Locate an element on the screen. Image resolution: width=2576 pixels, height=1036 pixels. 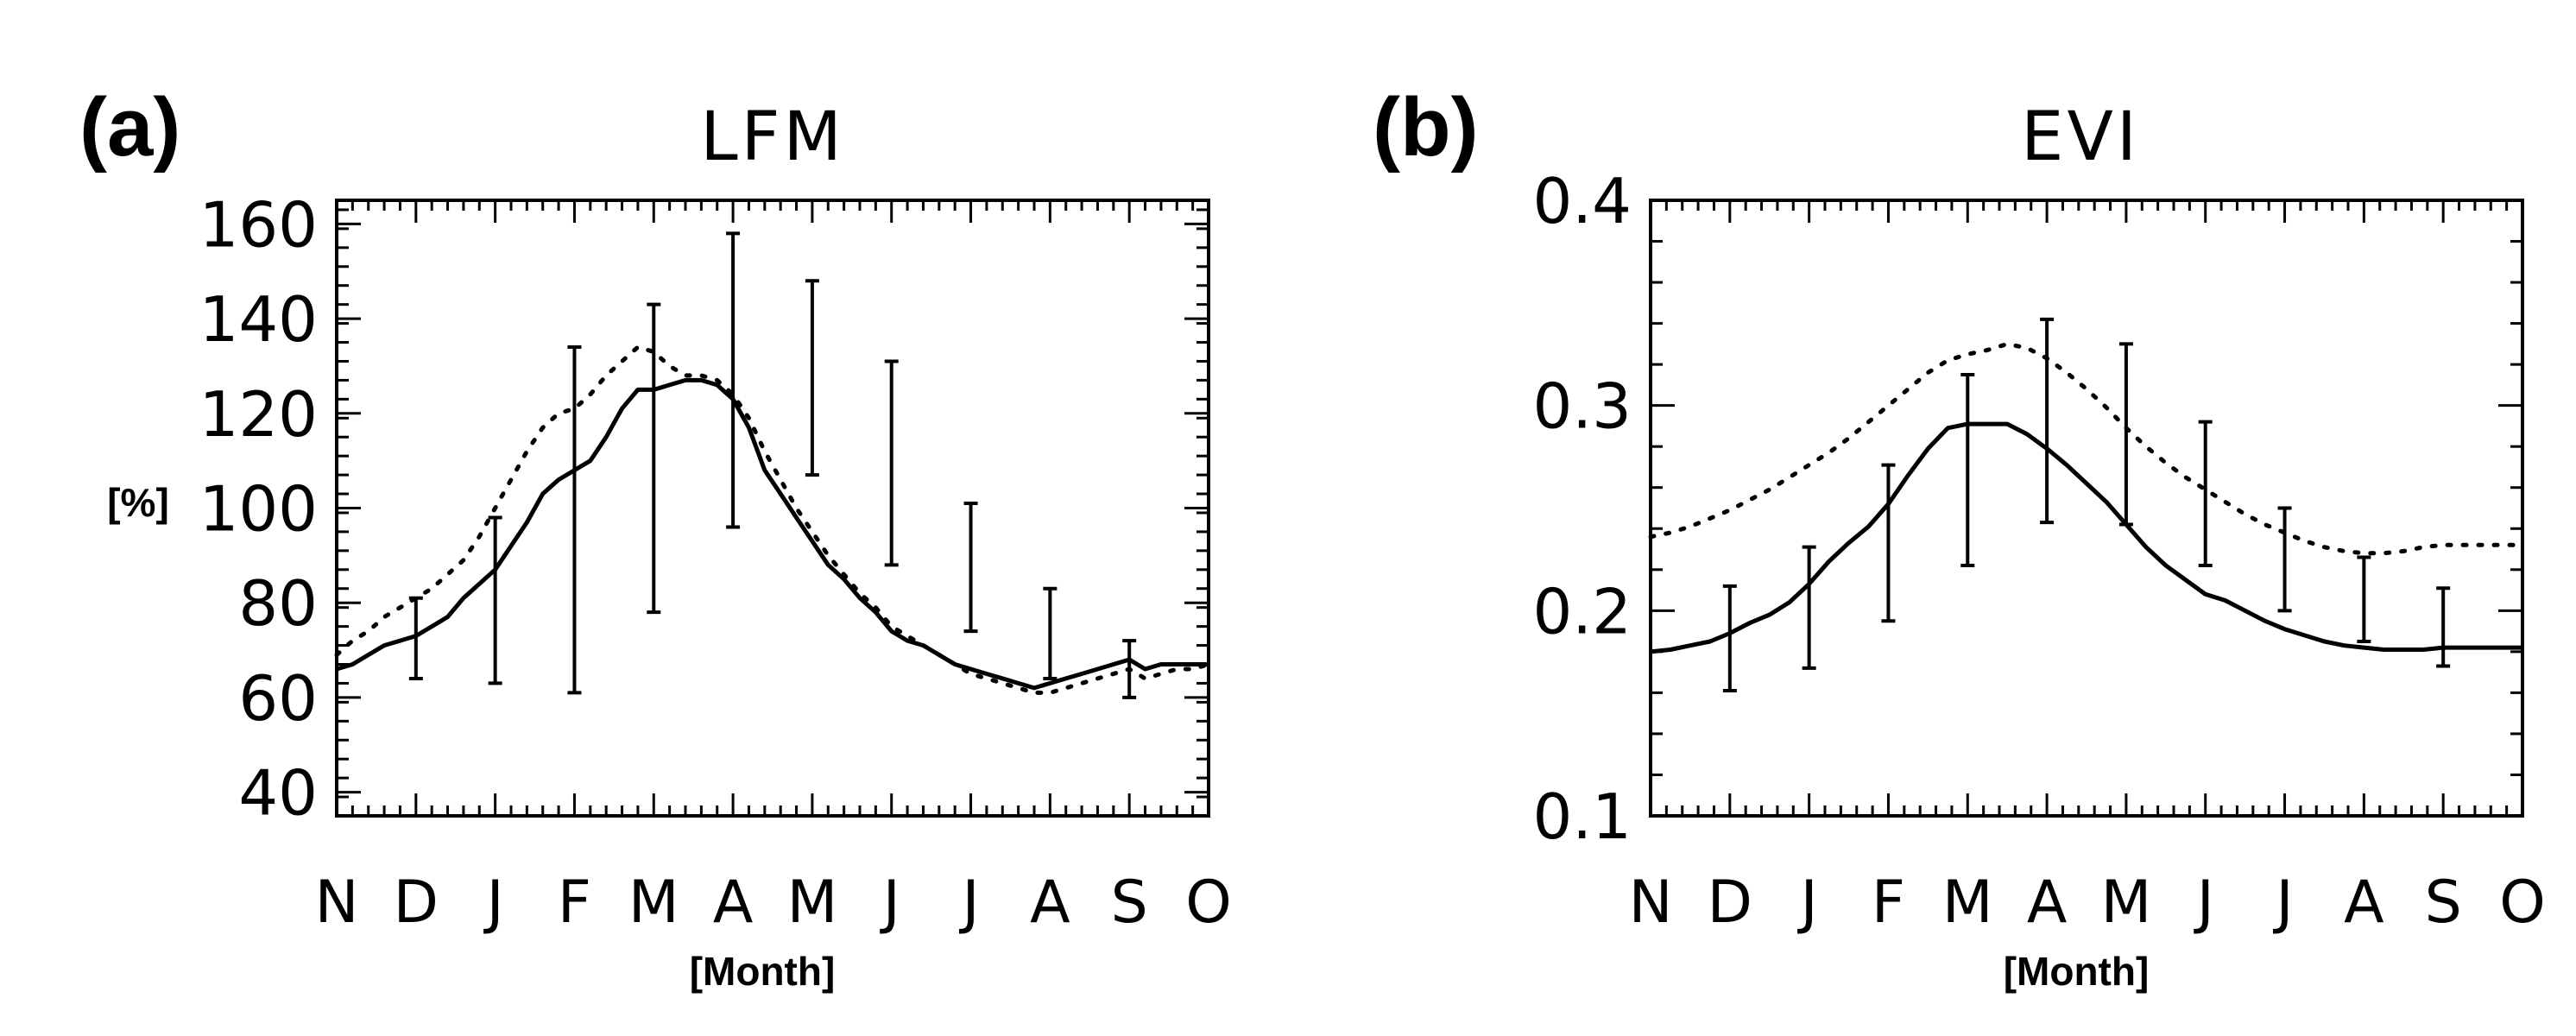
y-tick-label: 100 is located at coordinates (258, 509).